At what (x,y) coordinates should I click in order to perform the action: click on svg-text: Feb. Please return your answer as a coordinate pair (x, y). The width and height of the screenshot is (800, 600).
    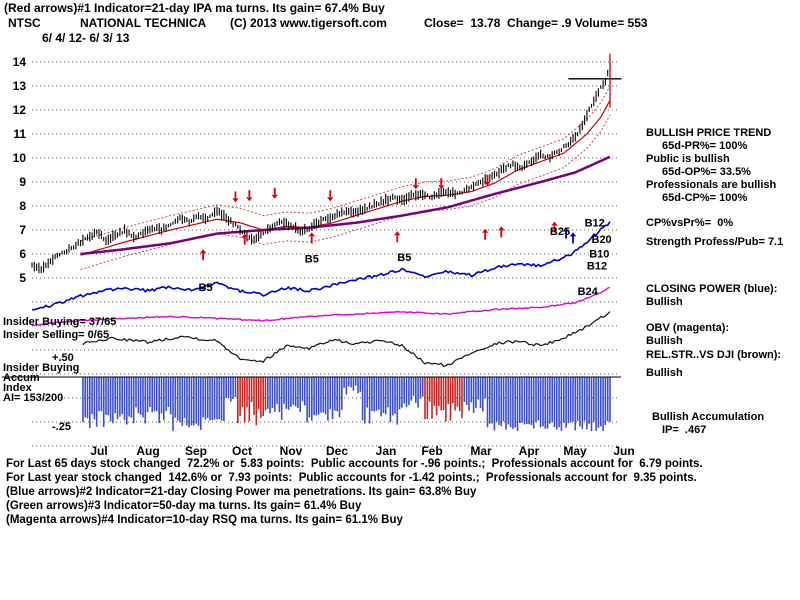
    Looking at the image, I should click on (431, 451).